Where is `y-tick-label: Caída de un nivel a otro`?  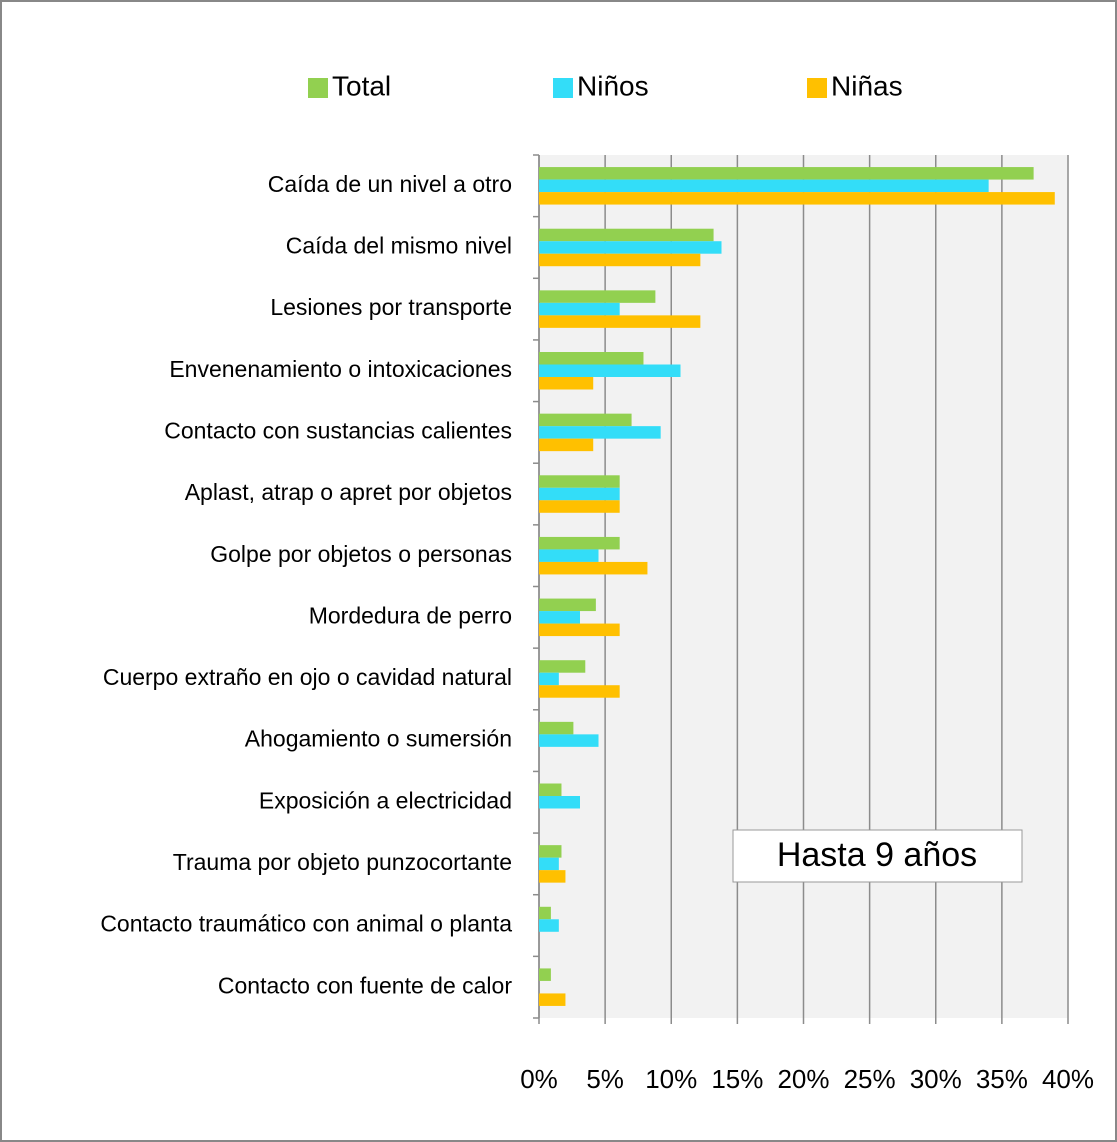
y-tick-label: Caída de un nivel a otro is located at coordinates (390, 184).